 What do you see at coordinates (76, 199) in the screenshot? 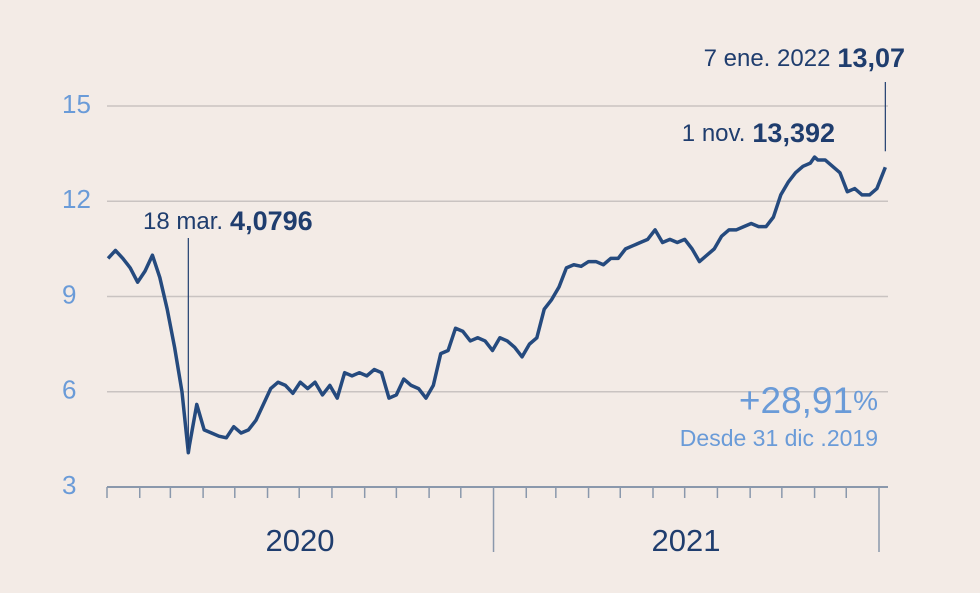
I see `y-tick-label: 12` at bounding box center [76, 199].